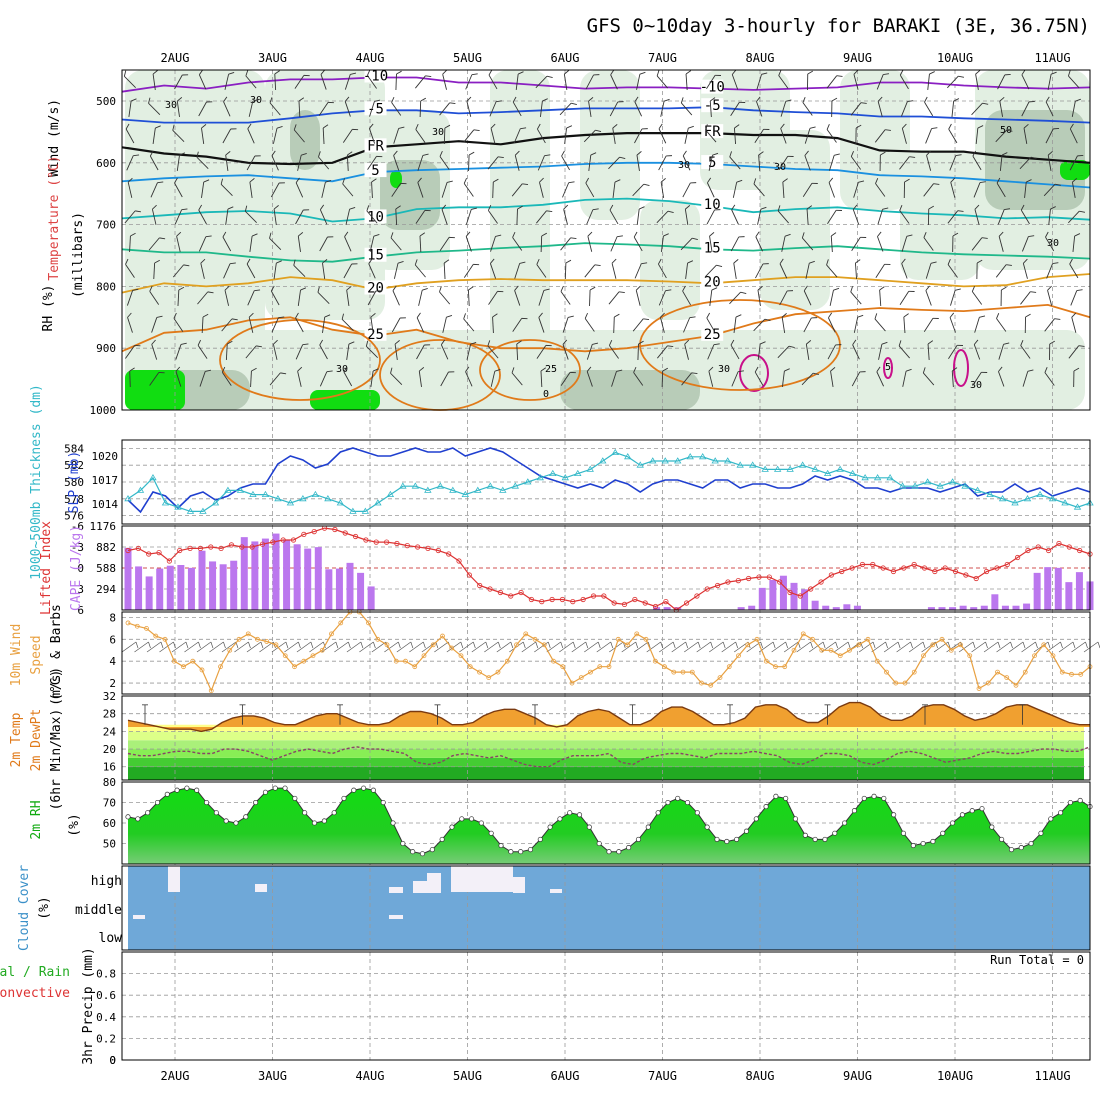 The image size is (1100, 1100). I want to click on millibars-ylabel: (millibars), so click(78, 255).